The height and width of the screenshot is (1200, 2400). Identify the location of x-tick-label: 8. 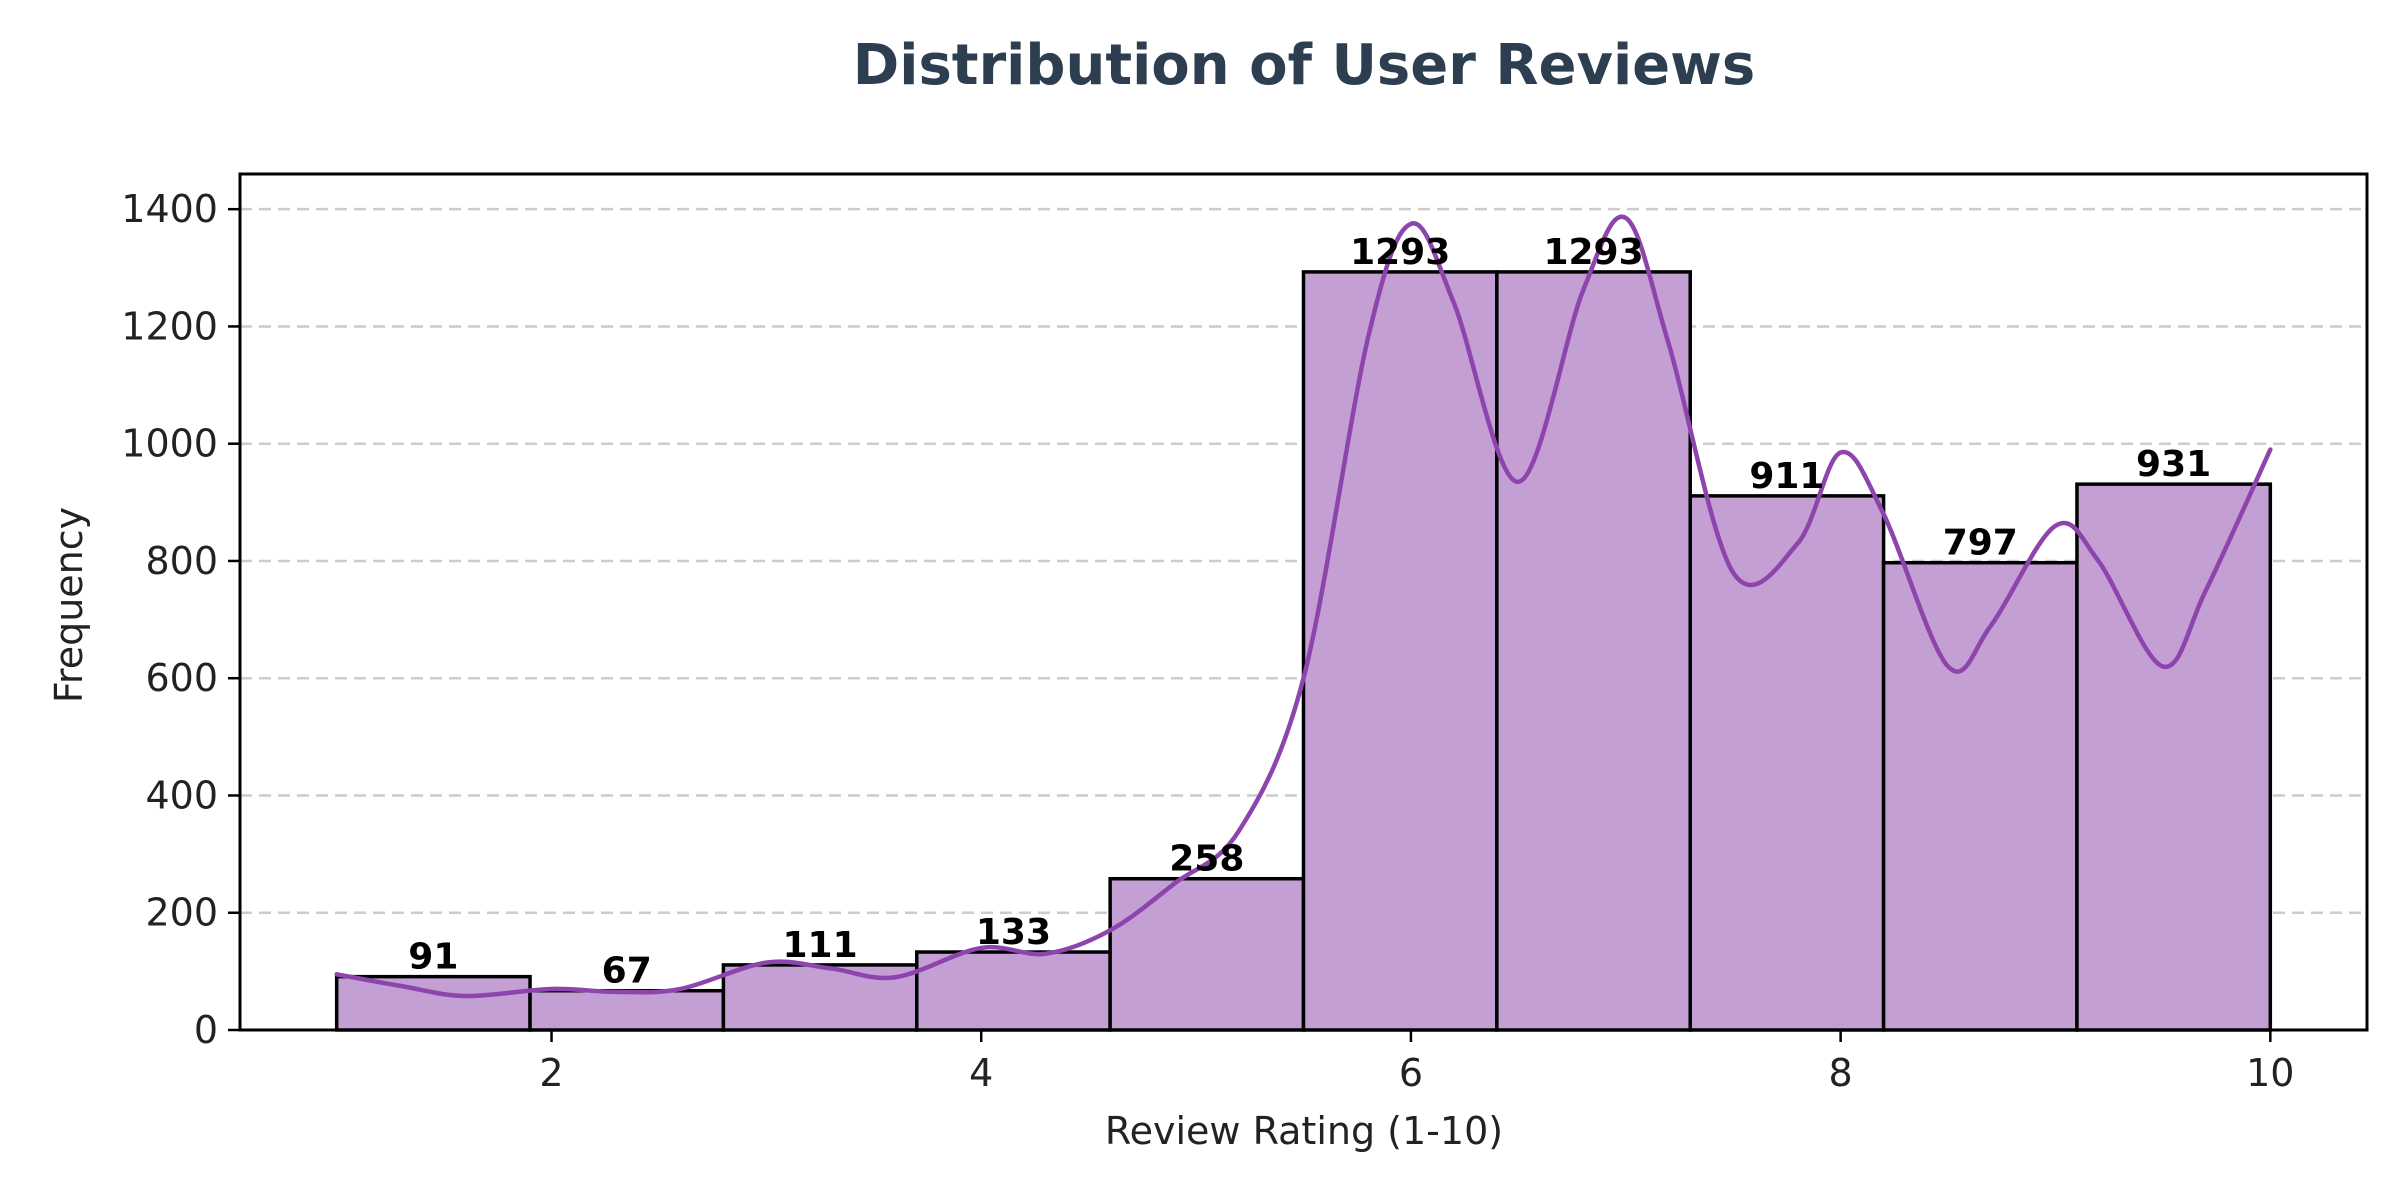
(1841, 1073).